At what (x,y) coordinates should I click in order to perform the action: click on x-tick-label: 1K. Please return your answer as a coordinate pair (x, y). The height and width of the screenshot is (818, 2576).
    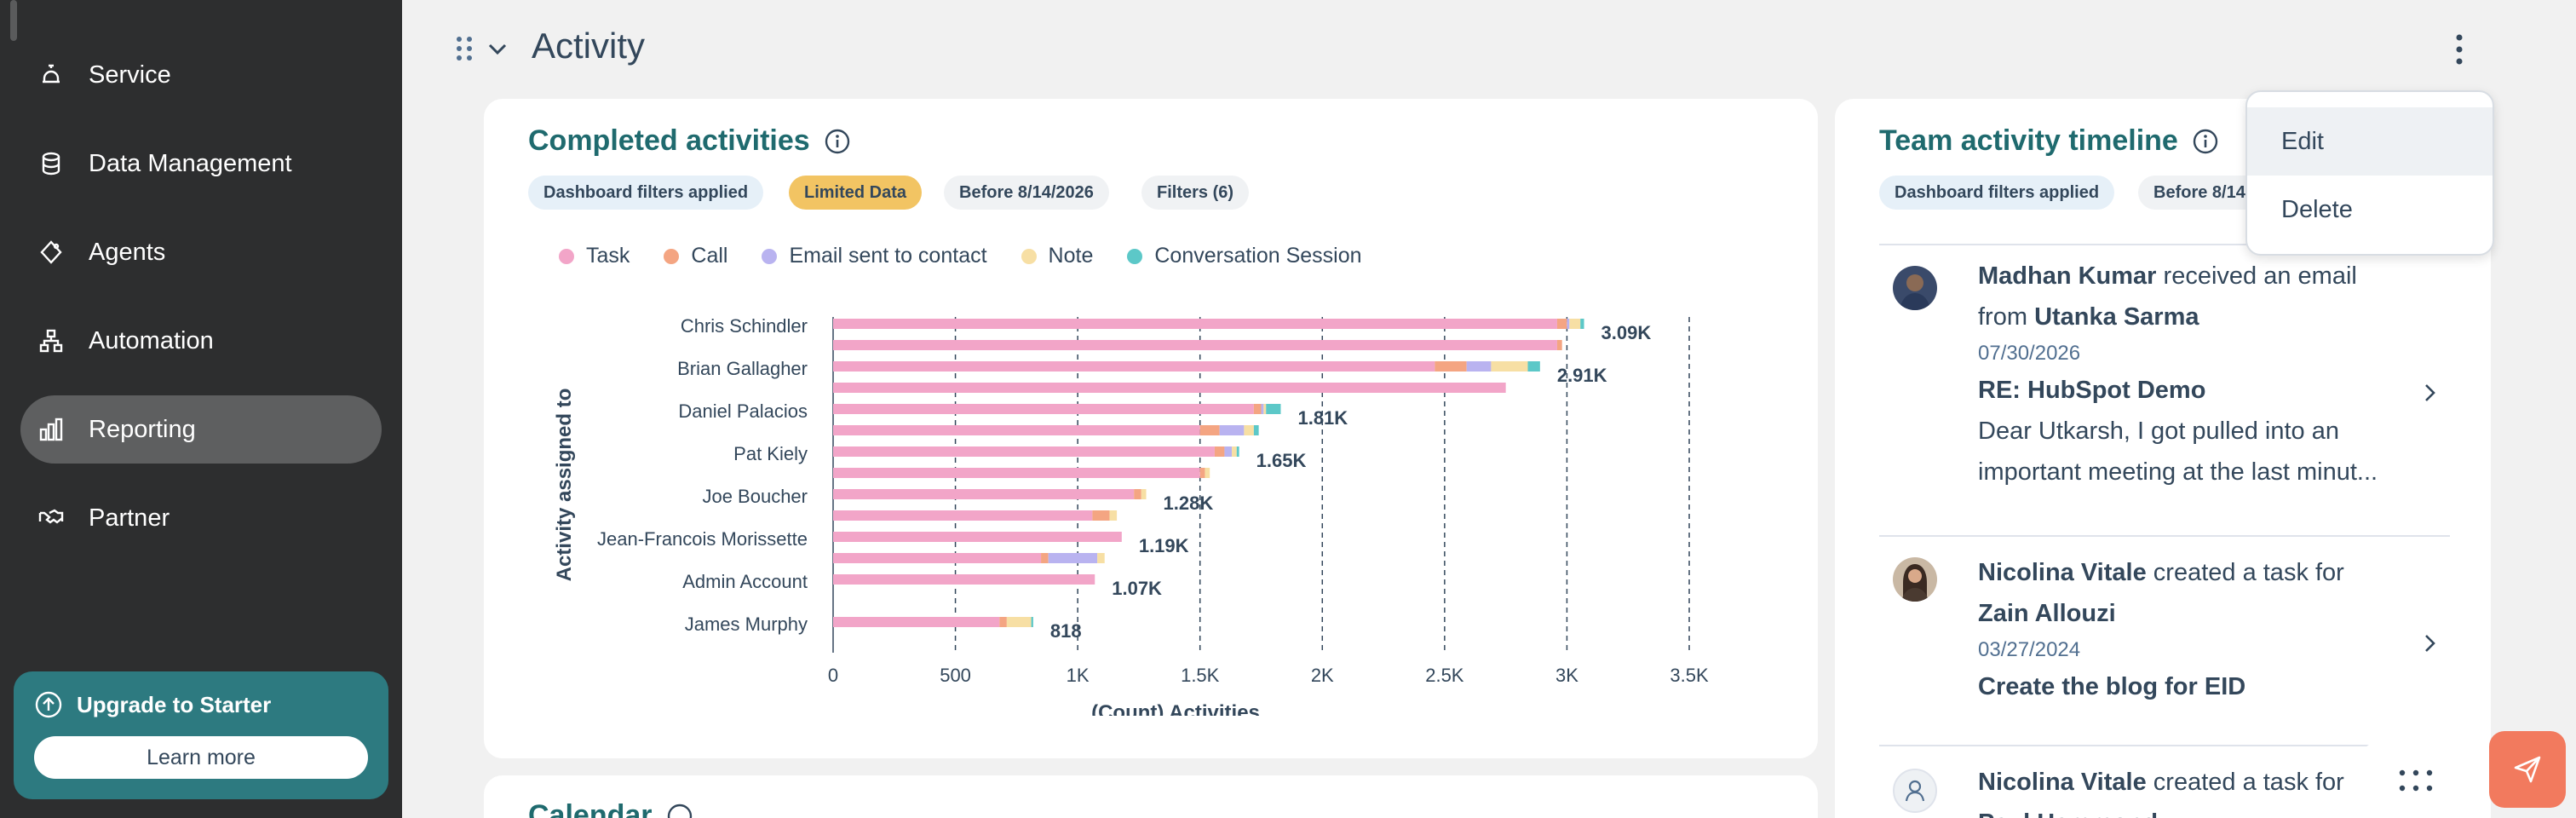
    Looking at the image, I should click on (1079, 675).